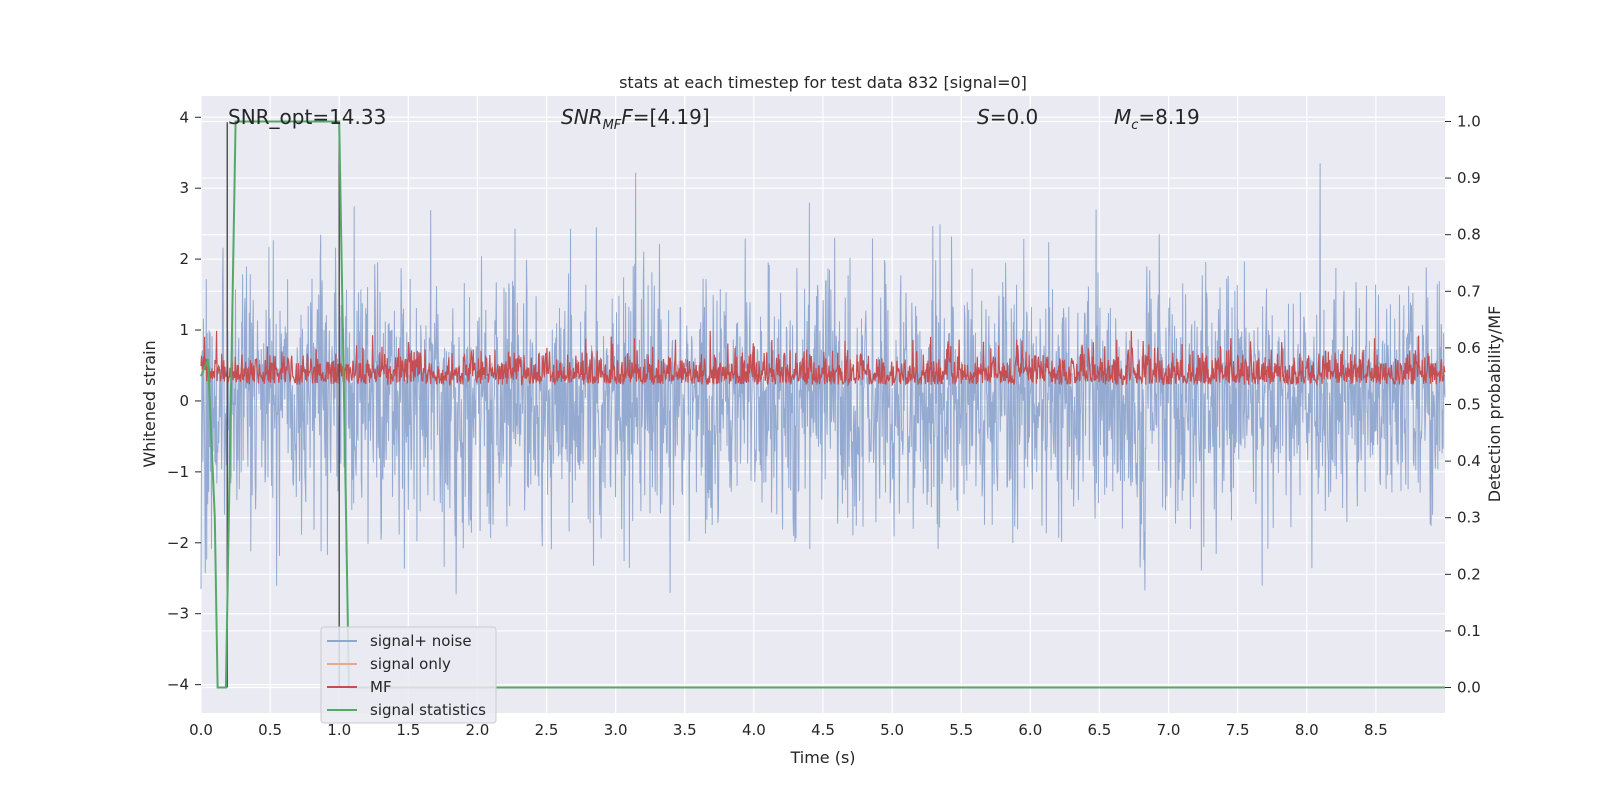  What do you see at coordinates (1100, 730) in the screenshot?
I see `x-tick-label: 6.5` at bounding box center [1100, 730].